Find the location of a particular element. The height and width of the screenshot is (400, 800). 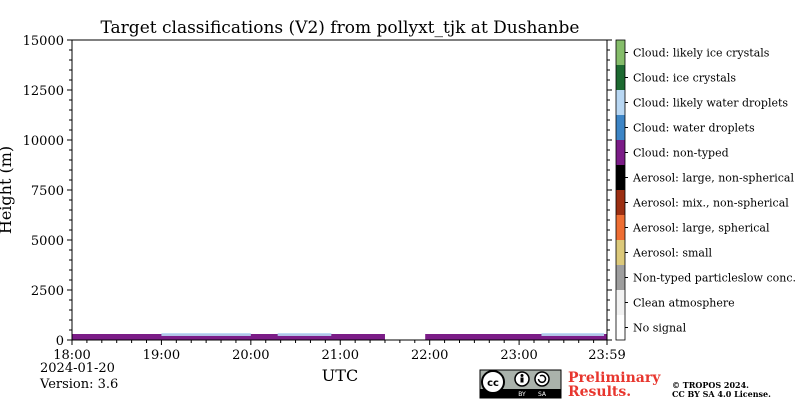

x-tick-label: 20:00 is located at coordinates (250, 355).